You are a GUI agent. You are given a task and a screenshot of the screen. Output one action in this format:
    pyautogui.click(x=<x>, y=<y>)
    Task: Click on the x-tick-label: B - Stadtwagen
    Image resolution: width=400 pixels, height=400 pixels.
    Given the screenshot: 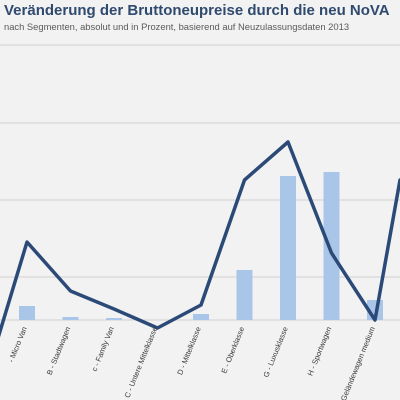 What is the action you would take?
    pyautogui.click(x=59, y=350)
    